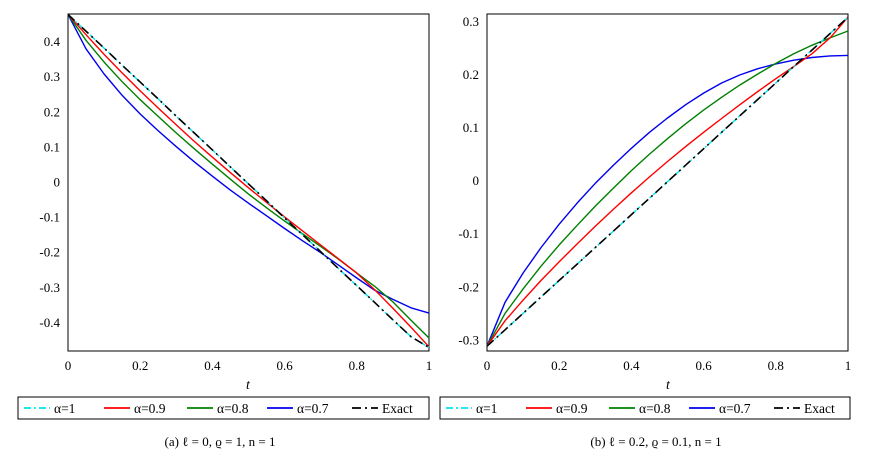 The height and width of the screenshot is (458, 875). What do you see at coordinates (248, 385) in the screenshot?
I see `x-axis-label-a: t` at bounding box center [248, 385].